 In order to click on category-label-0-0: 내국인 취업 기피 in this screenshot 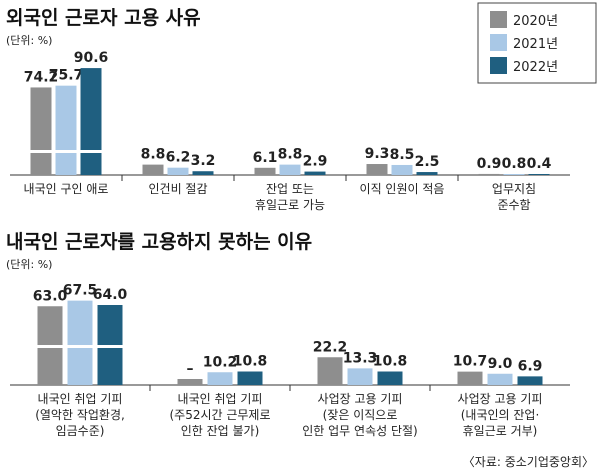, I will do `click(80, 399)`.